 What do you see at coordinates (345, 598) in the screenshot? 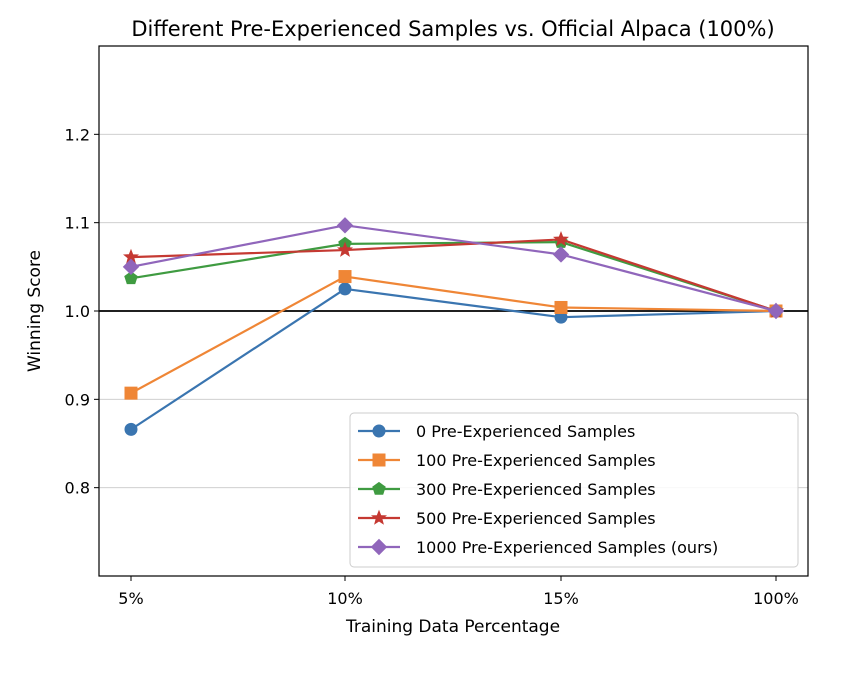
I see `x-tick-label: 10%` at bounding box center [345, 598].